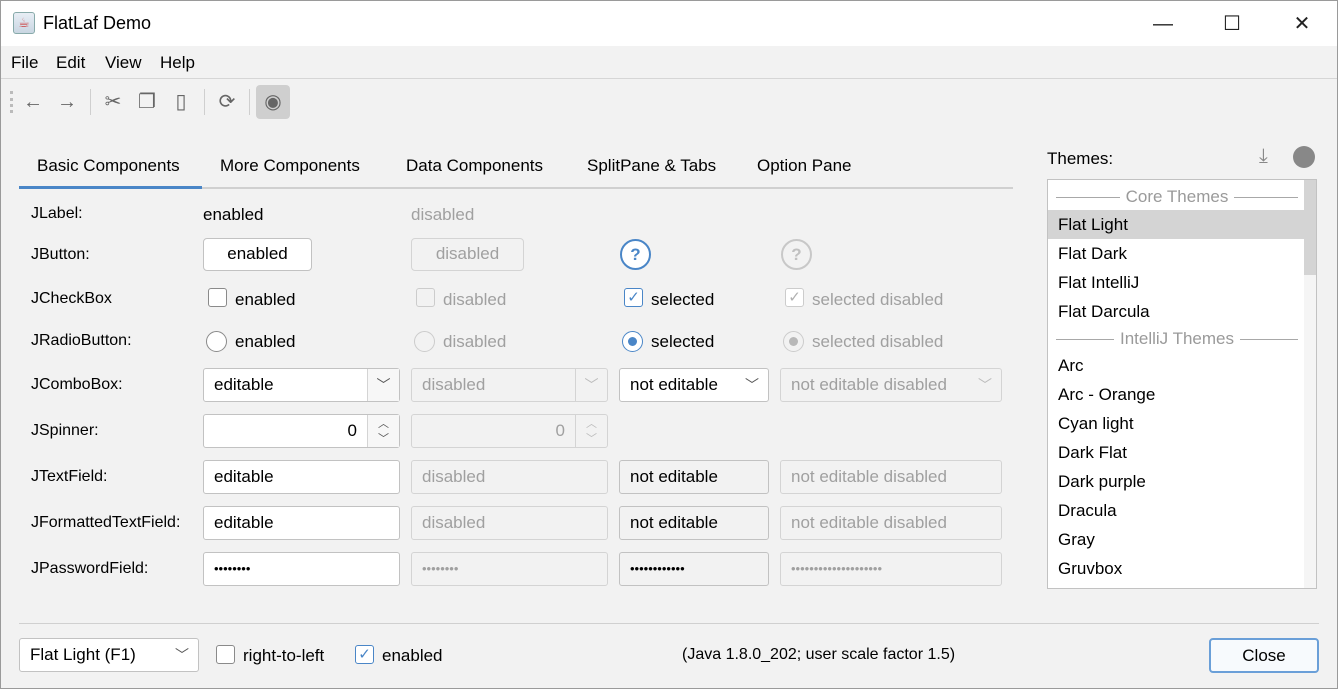 This screenshot has height=689, width=1338. What do you see at coordinates (683, 341) in the screenshot?
I see `radio-selected-label: selected` at bounding box center [683, 341].